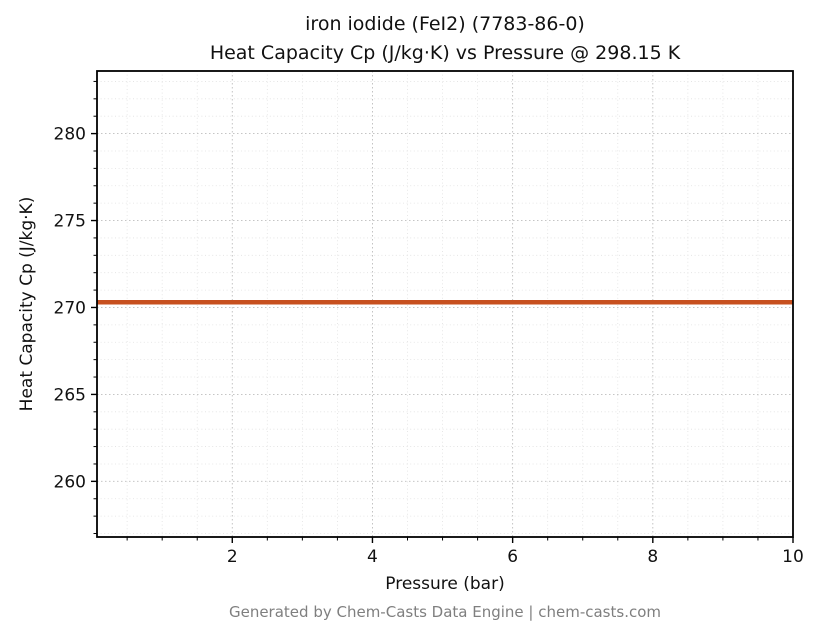  I want to click on chart-title-line1: iron iodide (FeI2) (7783-86-0), so click(445, 24).